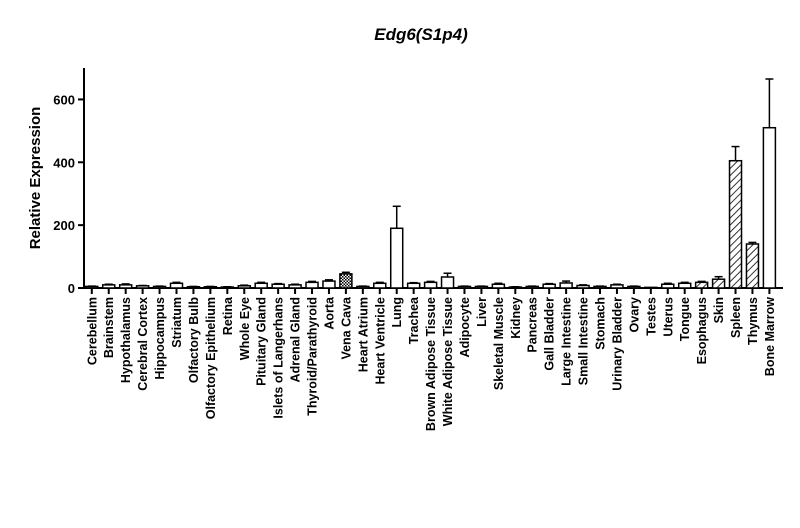  I want to click on y-tick-label: 400, so click(64, 162).